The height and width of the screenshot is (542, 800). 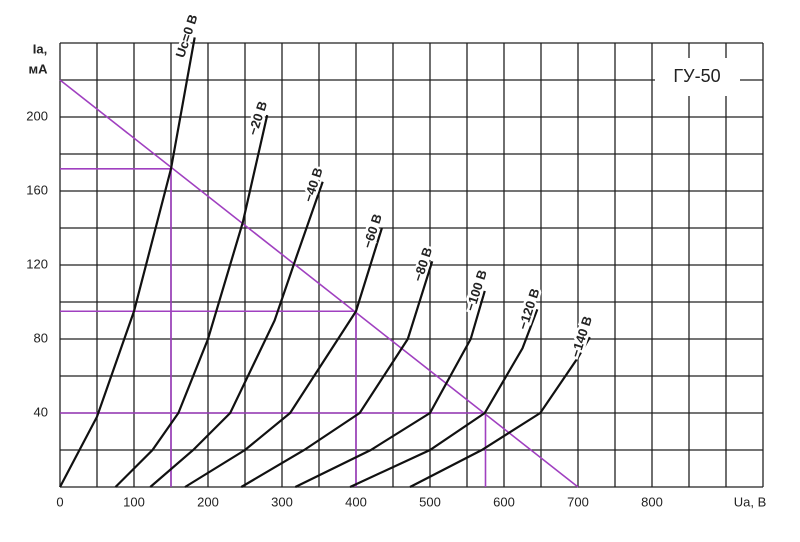 I want to click on x-tick-label: 200, so click(x=208, y=501).